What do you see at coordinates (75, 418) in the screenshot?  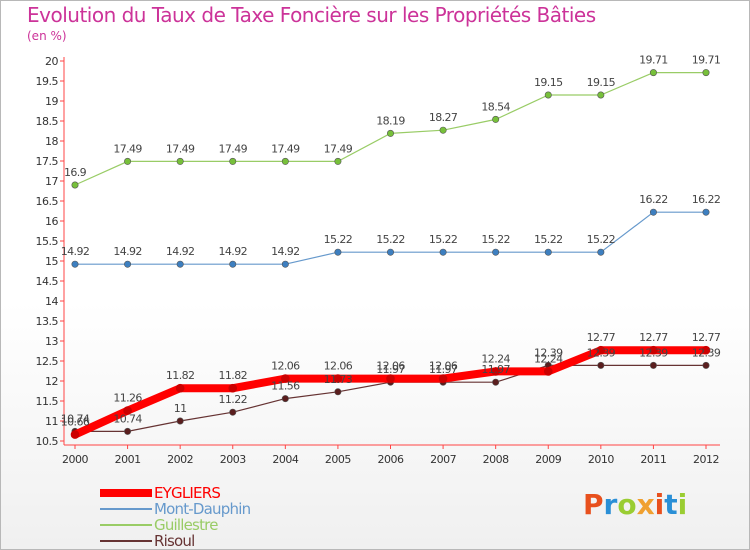 I see `data-label-risoul: 10.74` at bounding box center [75, 418].